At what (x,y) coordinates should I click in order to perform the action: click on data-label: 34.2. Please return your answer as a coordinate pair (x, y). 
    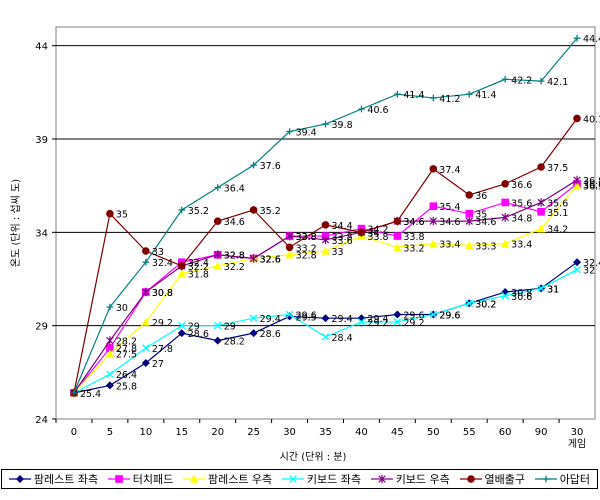
    Looking at the image, I should click on (377, 230).